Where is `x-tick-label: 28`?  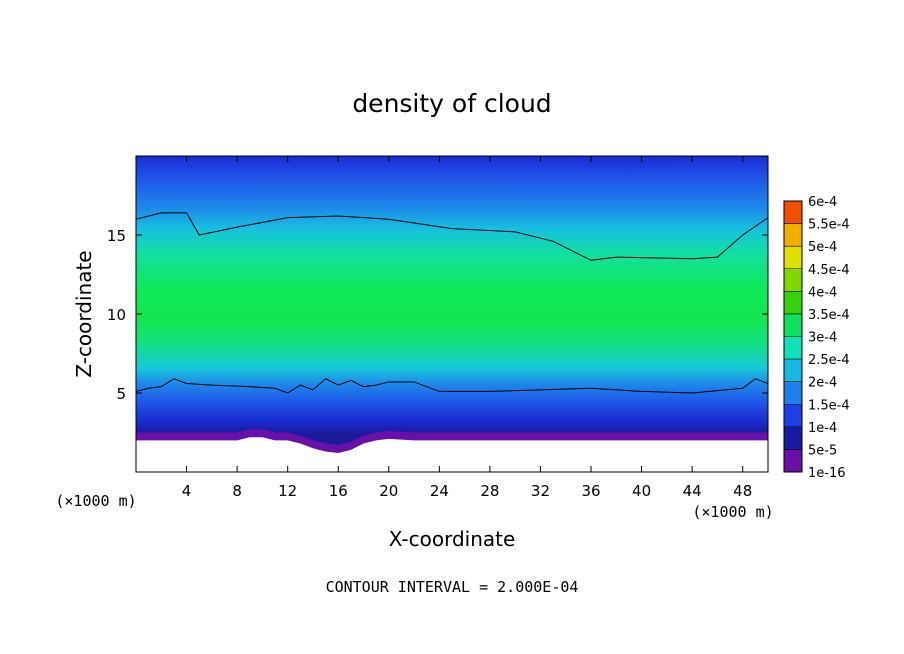
x-tick-label: 28 is located at coordinates (489, 491).